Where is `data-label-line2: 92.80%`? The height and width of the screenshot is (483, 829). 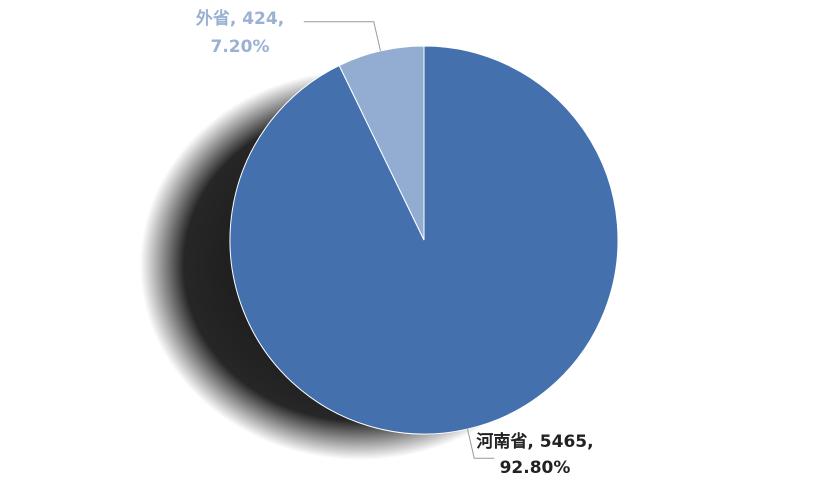
data-label-line2: 92.80% is located at coordinates (535, 468).